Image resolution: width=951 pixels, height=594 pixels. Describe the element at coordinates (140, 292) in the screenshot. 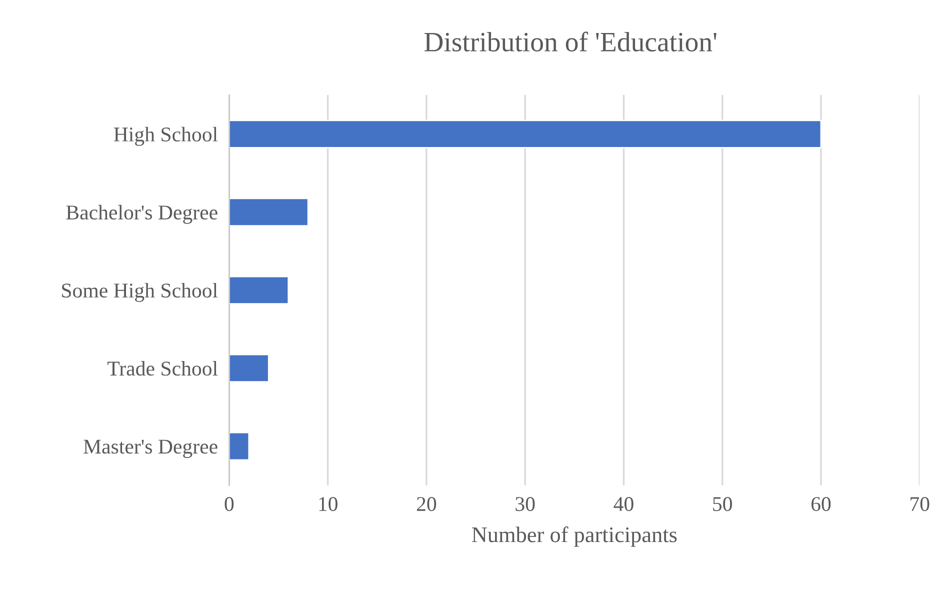

I see `y-tick-label: Some High School` at that location.